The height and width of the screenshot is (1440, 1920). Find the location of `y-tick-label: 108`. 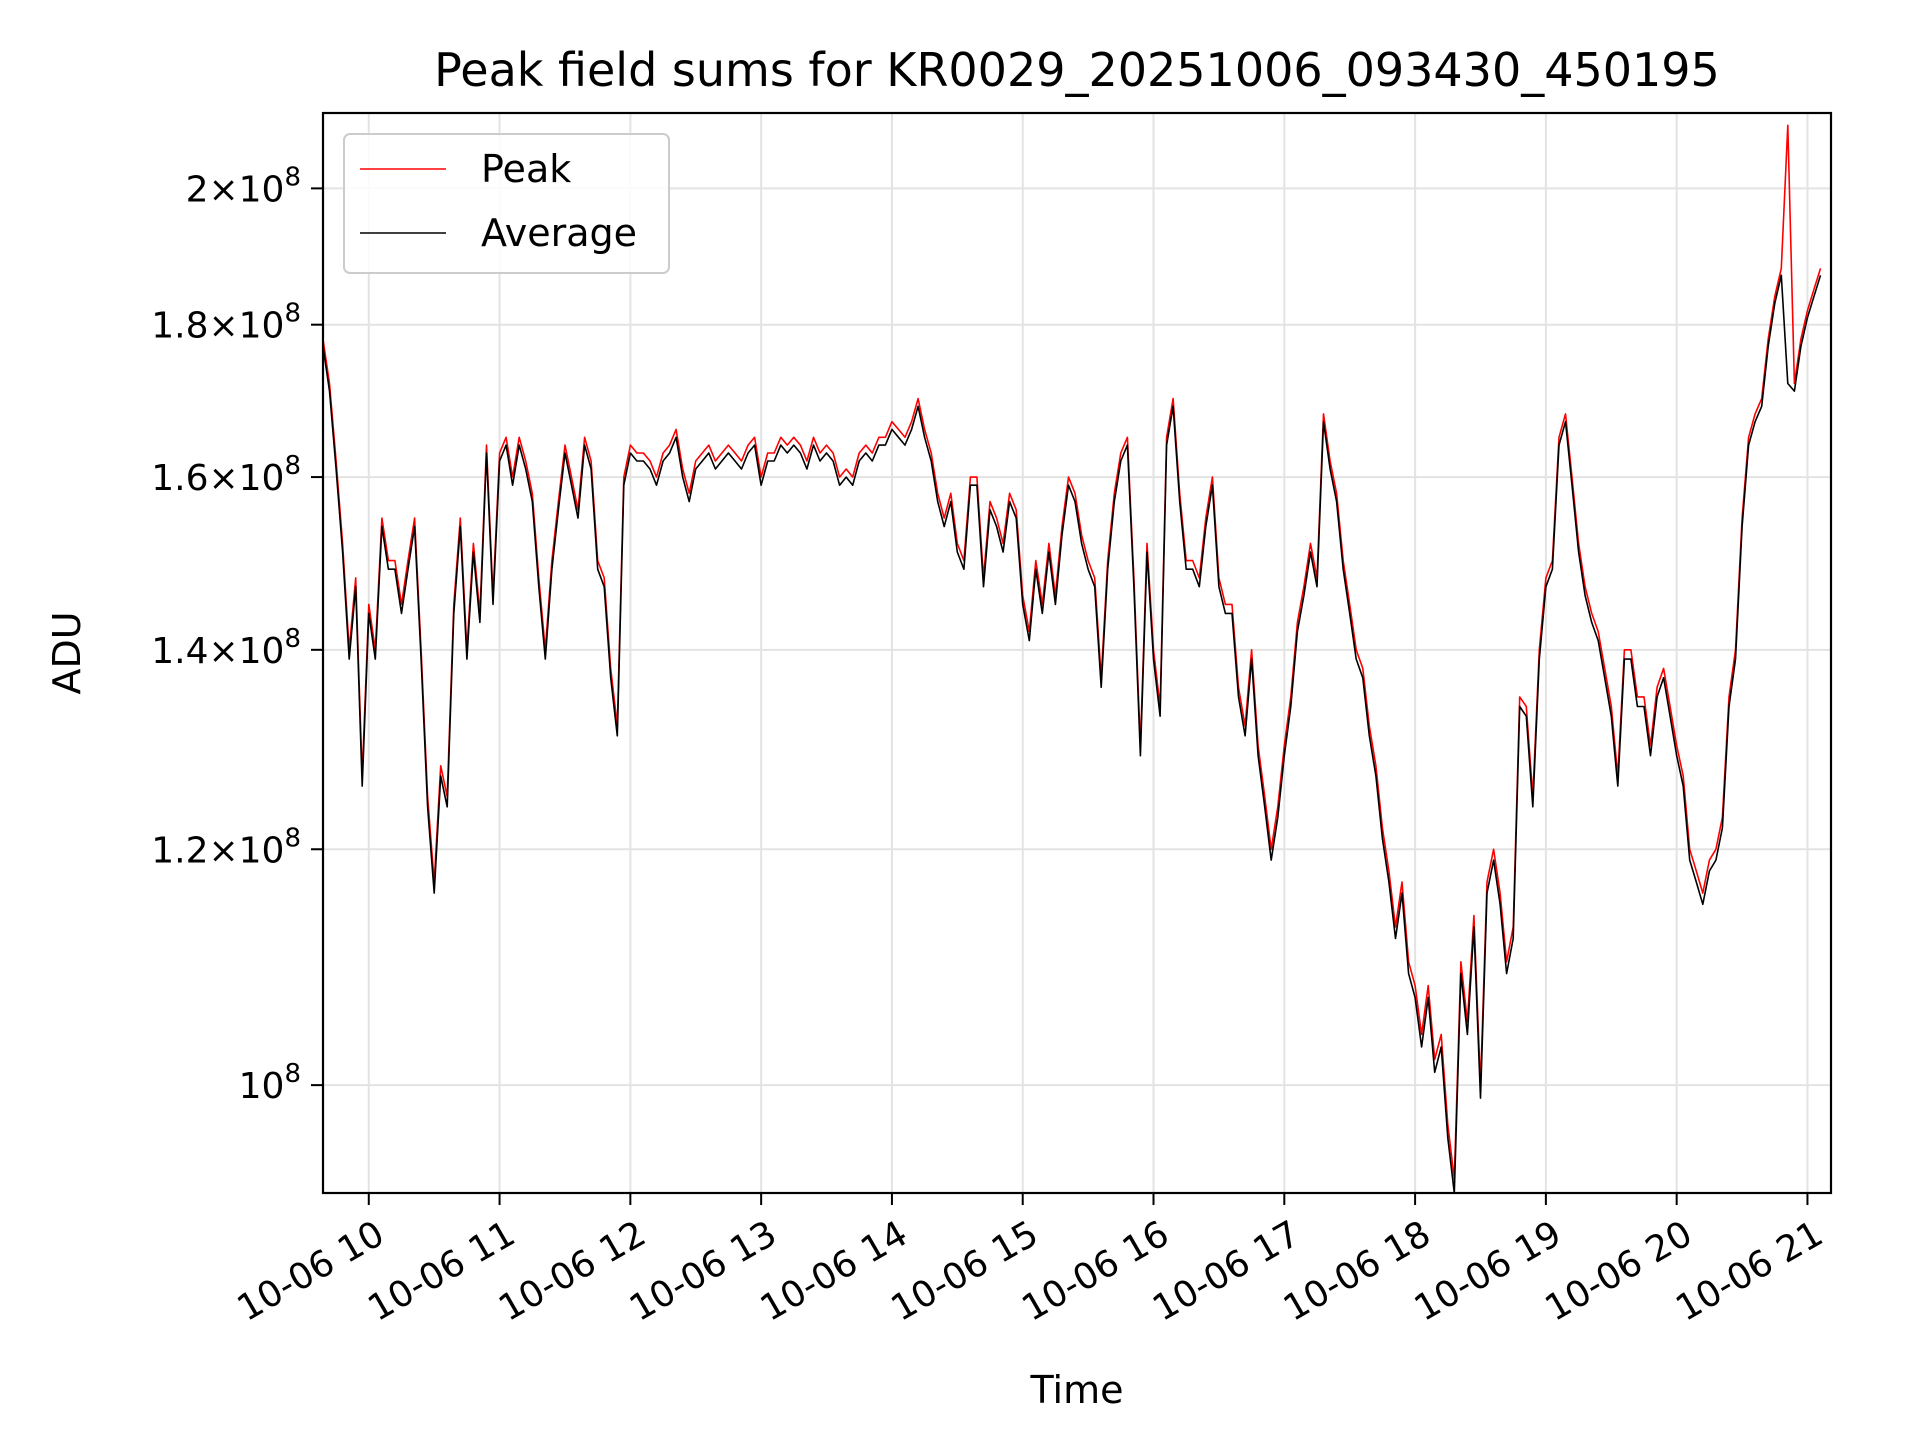

y-tick-label: 108 is located at coordinates (270, 1083).